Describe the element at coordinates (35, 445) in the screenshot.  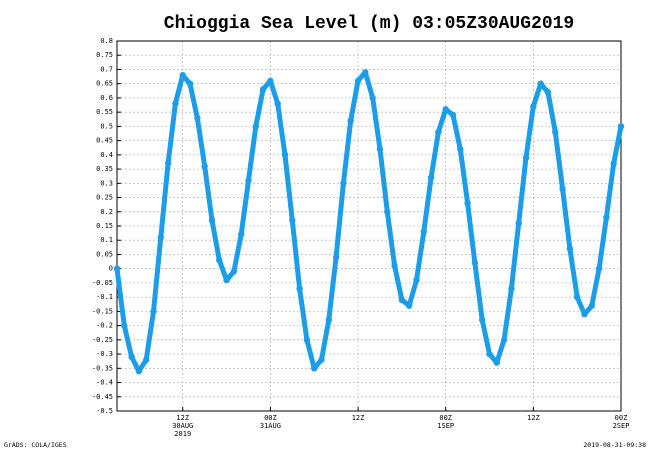
I see `credit: GrADS: COLA/IGES` at that location.